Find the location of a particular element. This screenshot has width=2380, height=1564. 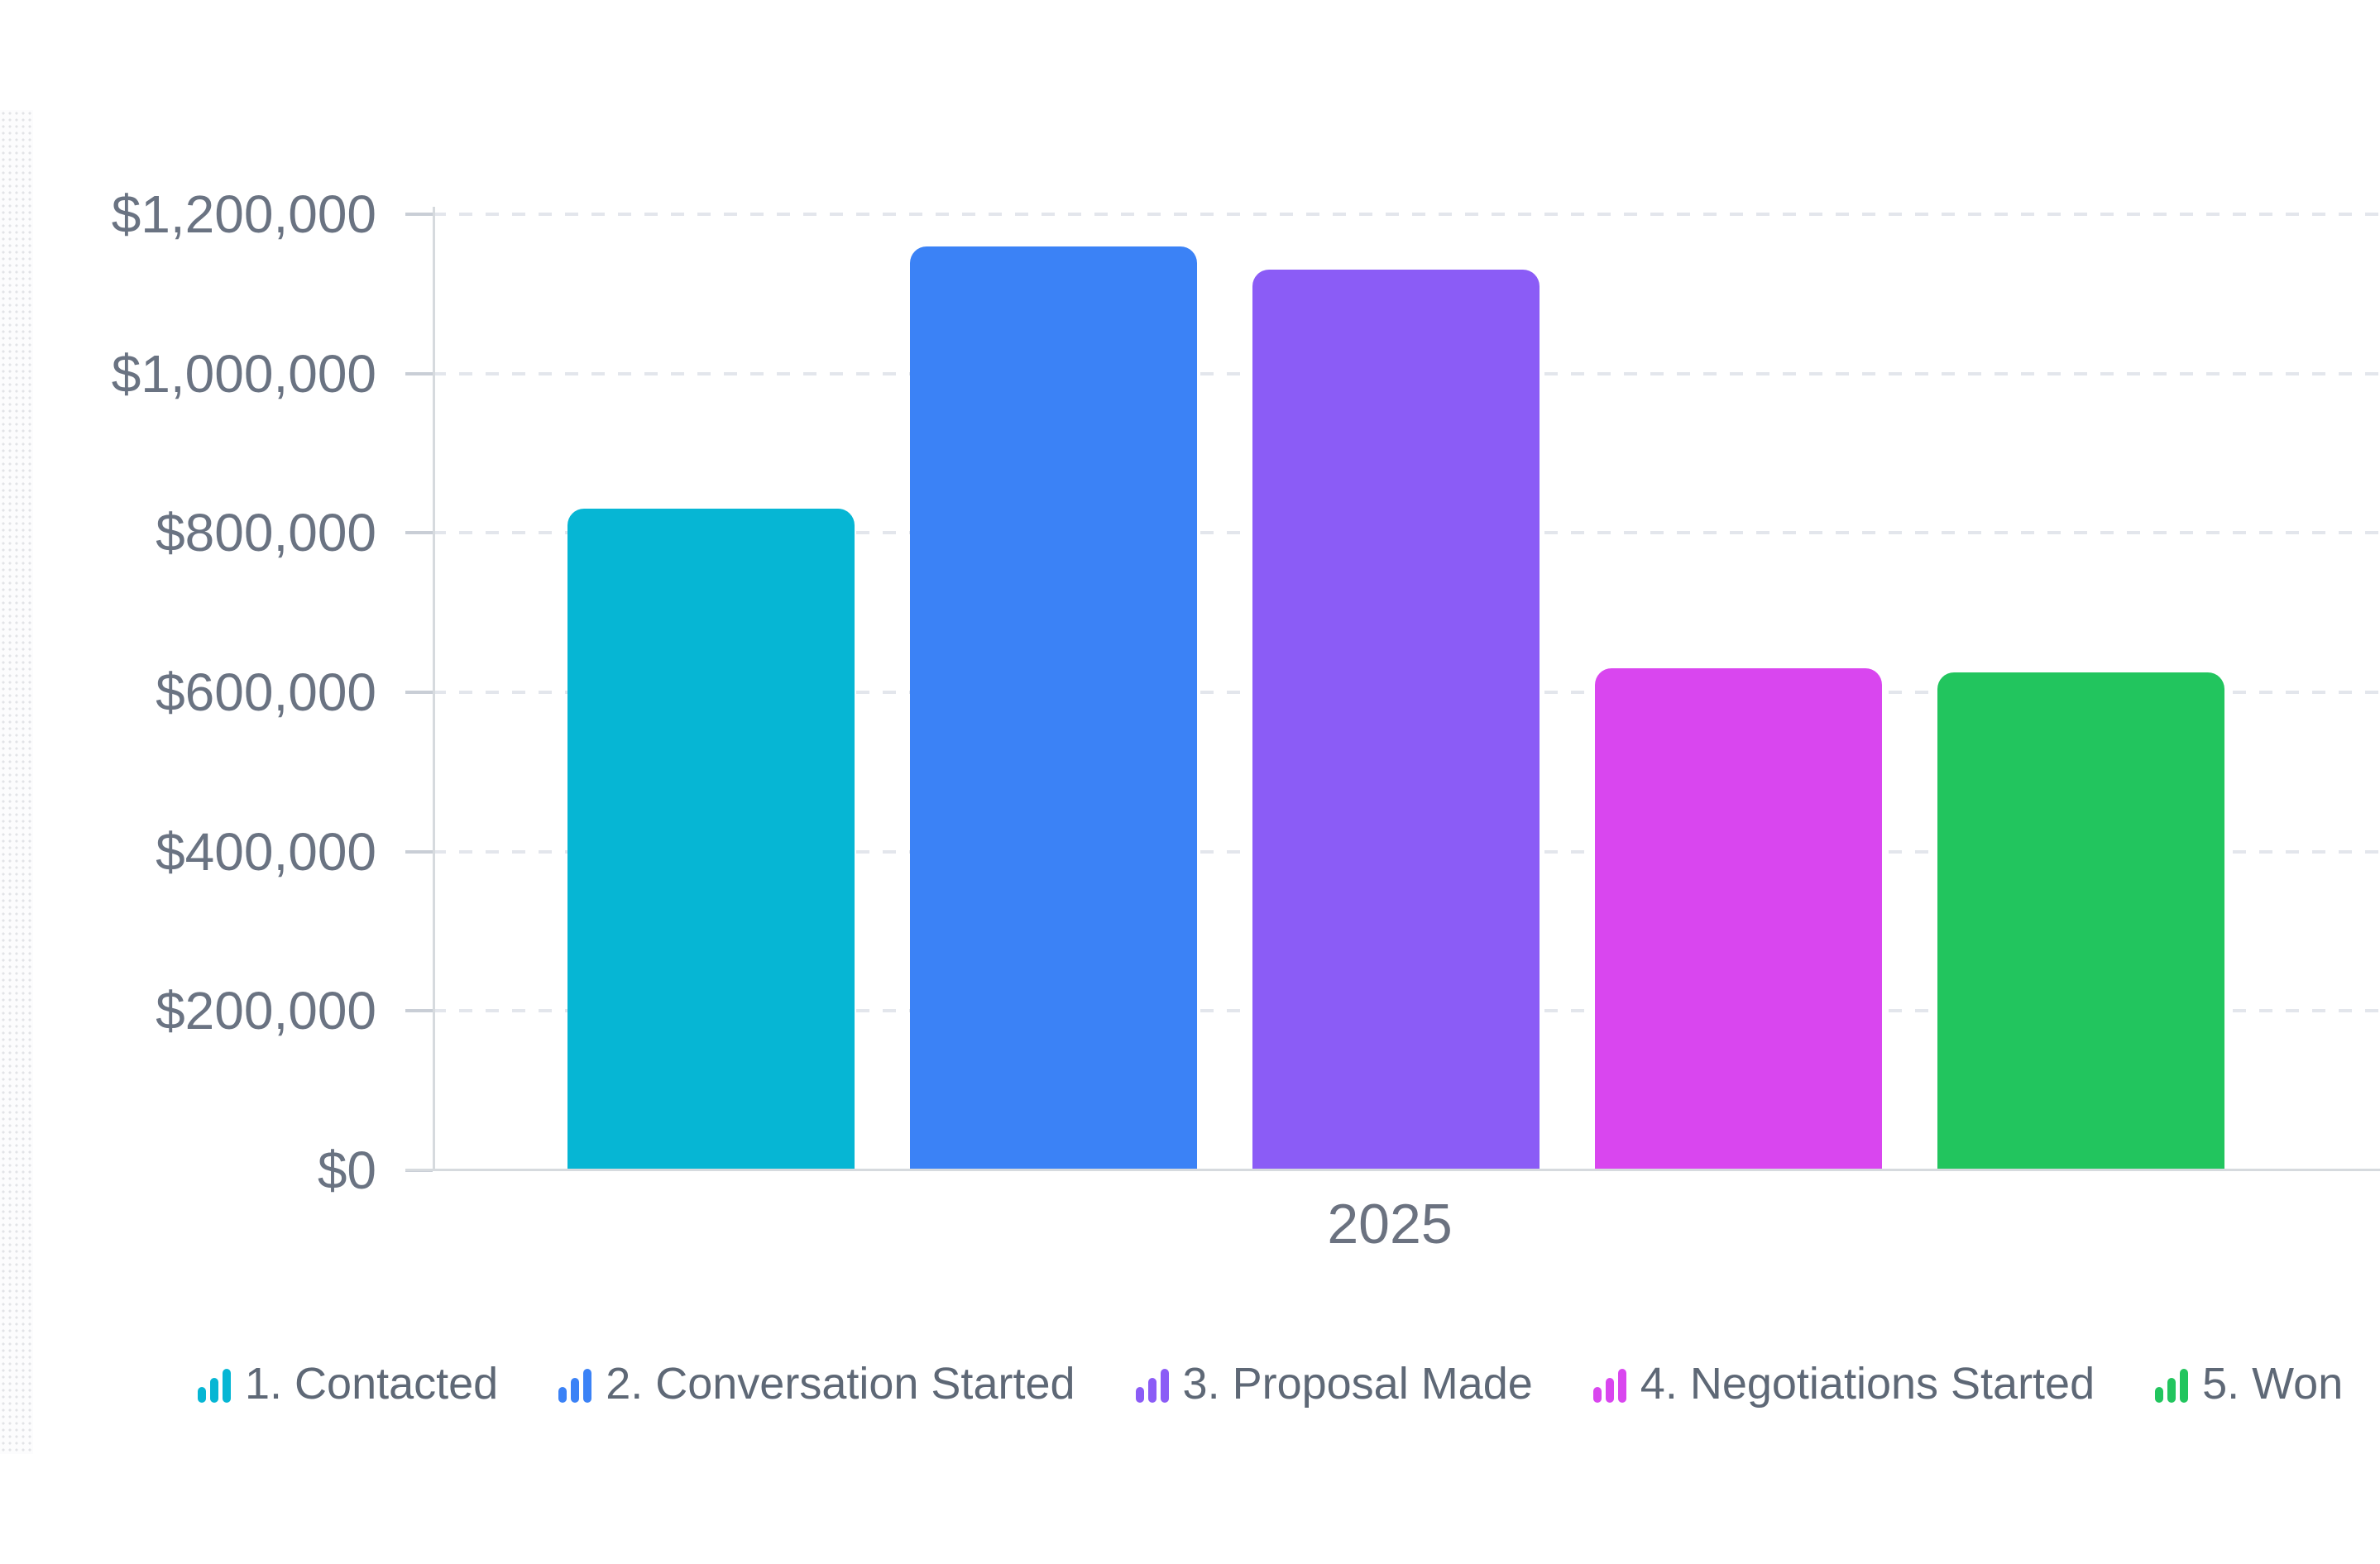

legend-label: 5. Won is located at coordinates (2273, 1384).